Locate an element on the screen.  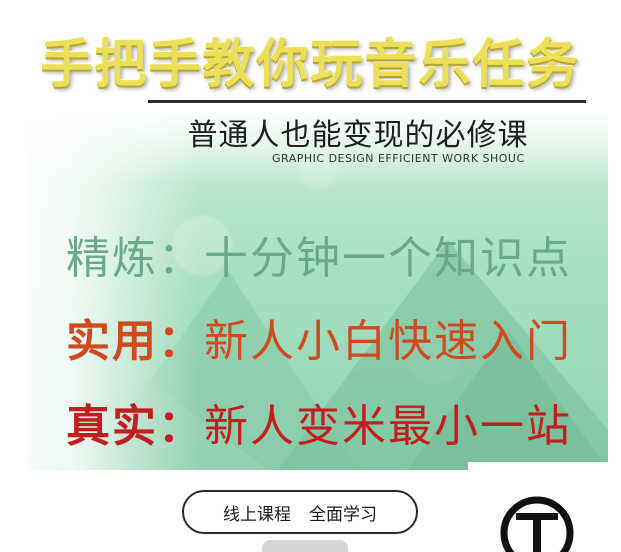
pill-left-label: 线上课程 is located at coordinates (257, 514).